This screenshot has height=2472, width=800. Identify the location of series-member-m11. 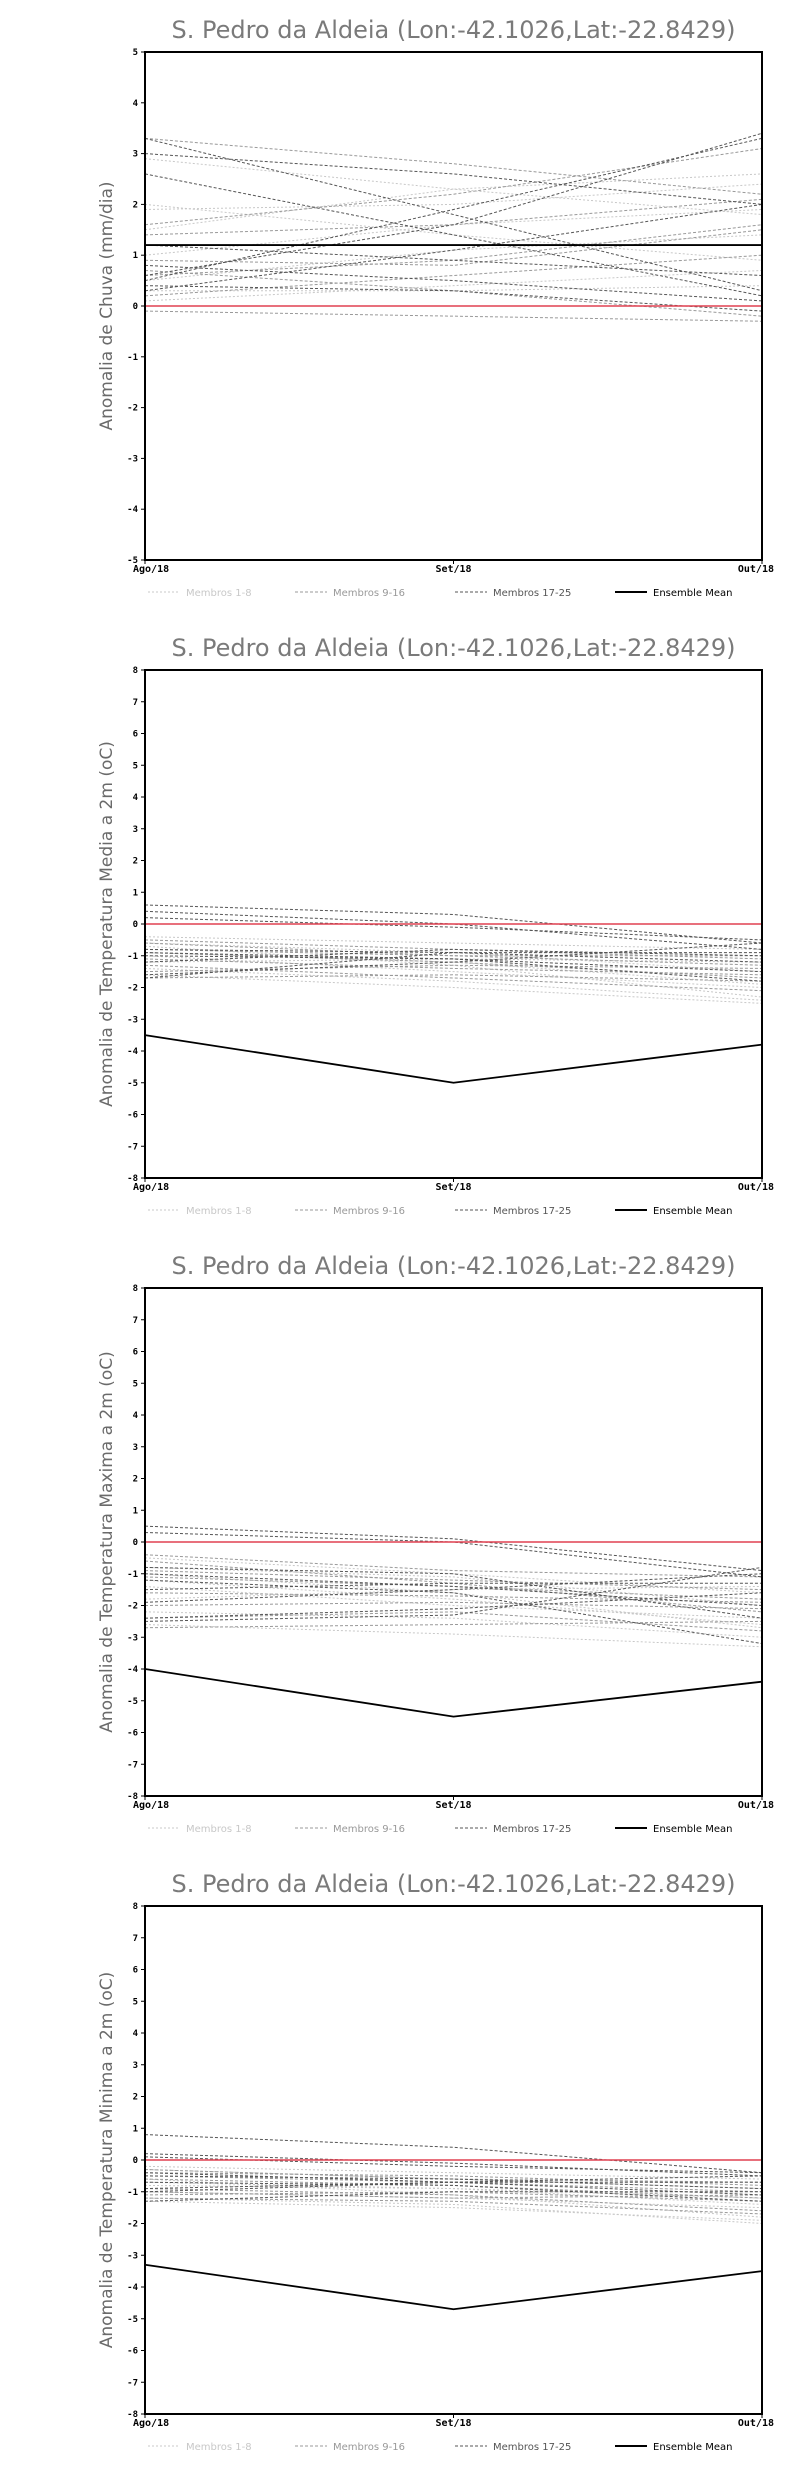
(453, 2200).